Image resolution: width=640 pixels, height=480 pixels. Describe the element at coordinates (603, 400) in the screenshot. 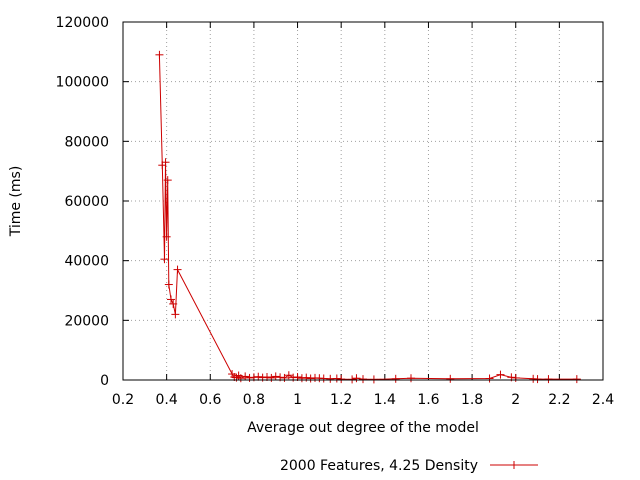

I see `x-tick-label: 2.4` at that location.